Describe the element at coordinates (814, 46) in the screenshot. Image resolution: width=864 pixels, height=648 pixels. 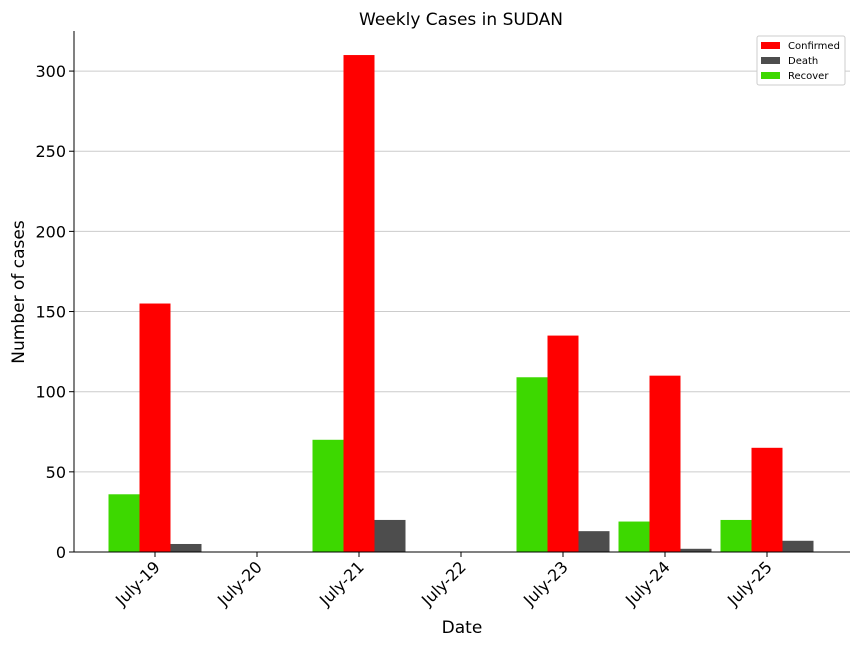
I see `legend-label: Confirmed` at that location.